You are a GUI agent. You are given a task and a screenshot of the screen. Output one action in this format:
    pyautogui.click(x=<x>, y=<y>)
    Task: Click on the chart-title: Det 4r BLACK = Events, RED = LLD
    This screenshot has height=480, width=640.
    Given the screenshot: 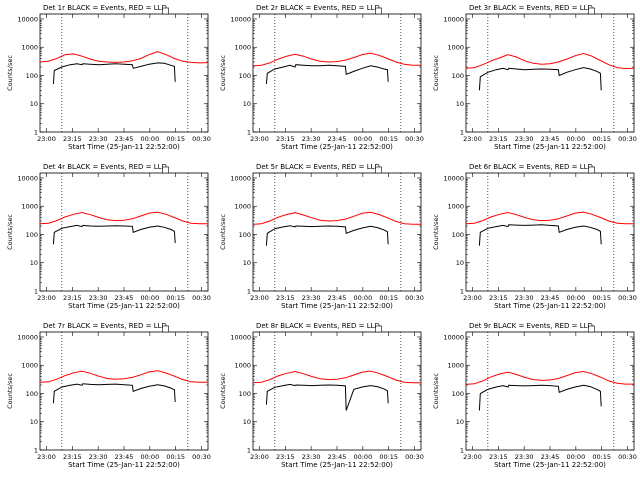 What is the action you would take?
    pyautogui.click(x=105, y=167)
    